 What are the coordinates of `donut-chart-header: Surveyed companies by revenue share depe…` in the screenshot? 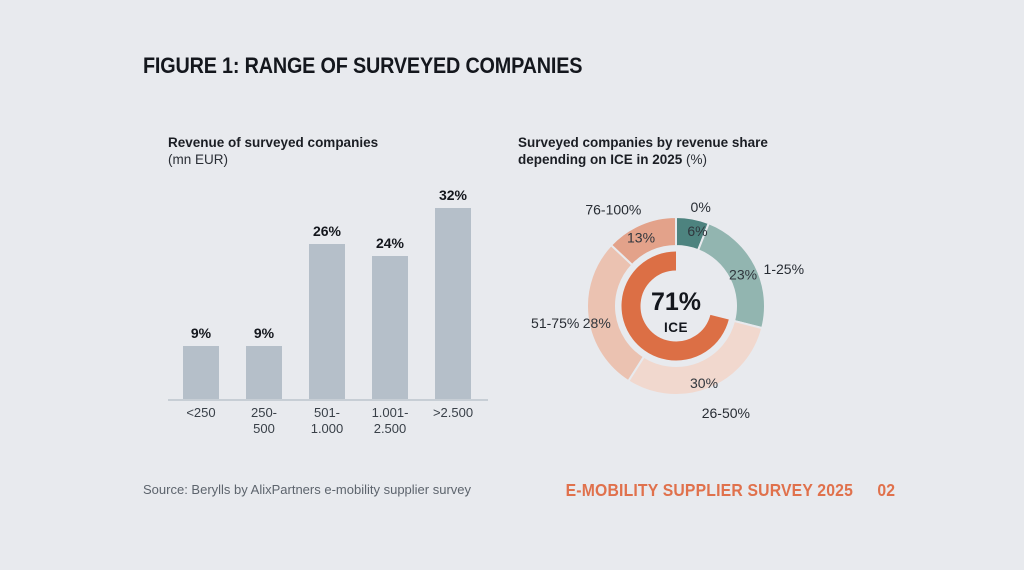 It's located at (643, 151).